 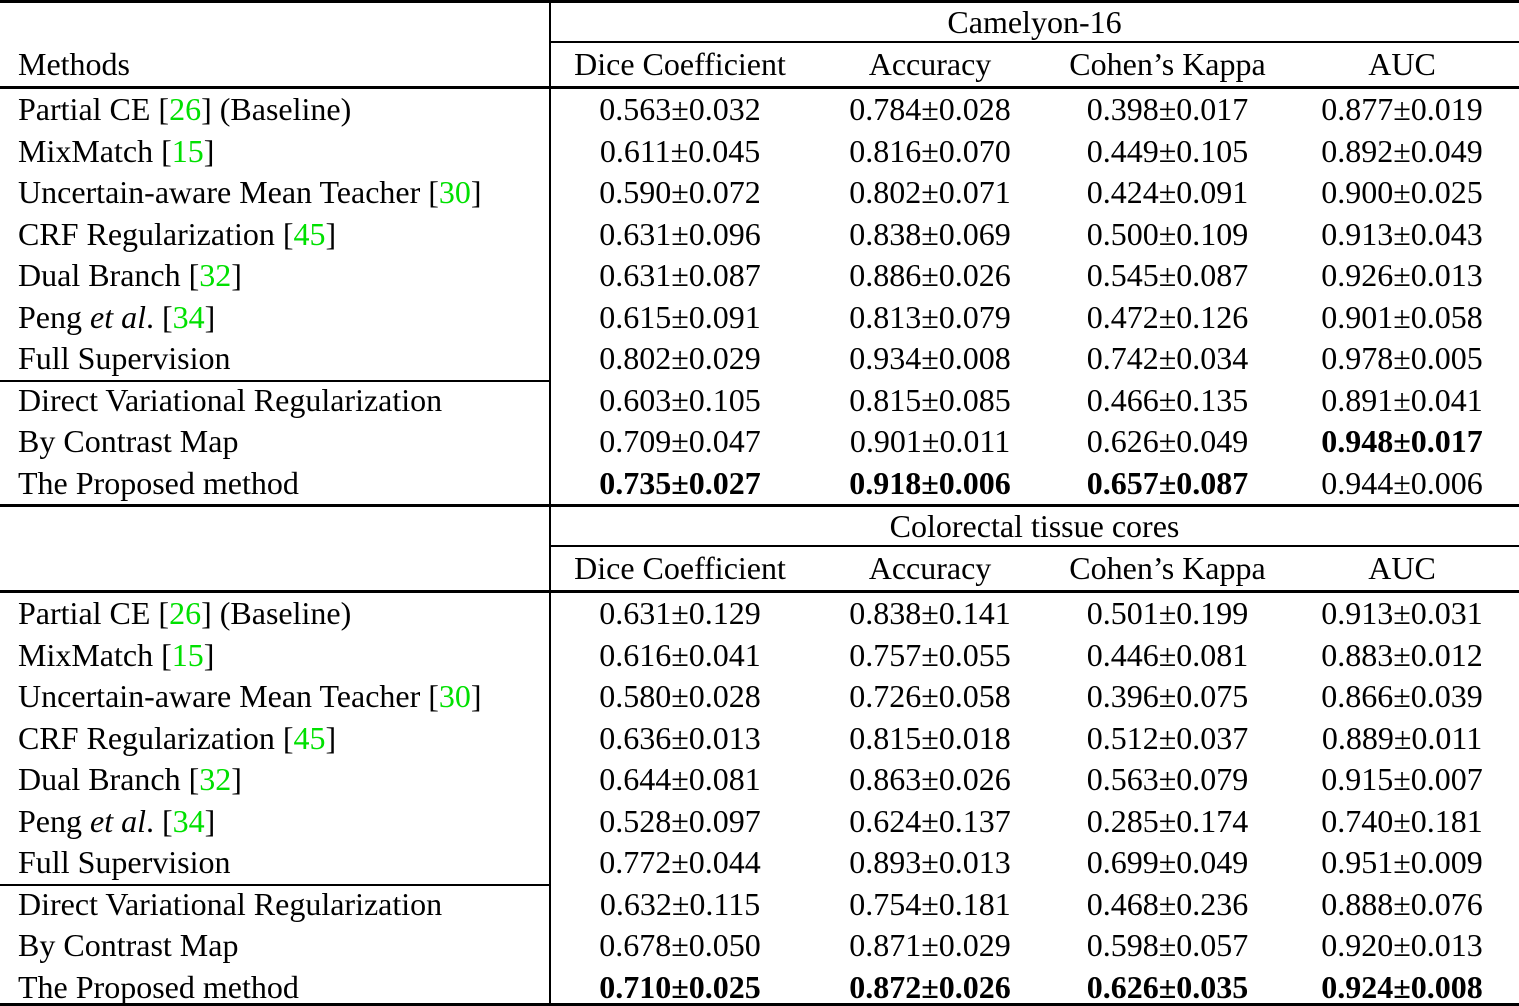 What do you see at coordinates (1402, 399) in the screenshot?
I see `metric-value: 0.891±0.041` at bounding box center [1402, 399].